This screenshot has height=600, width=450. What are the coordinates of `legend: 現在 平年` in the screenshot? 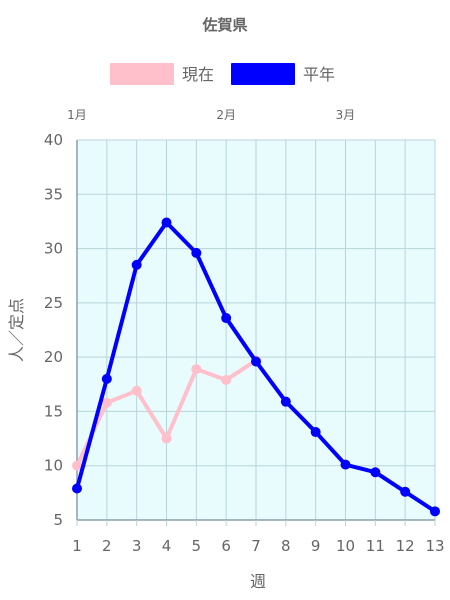 It's located at (222, 74).